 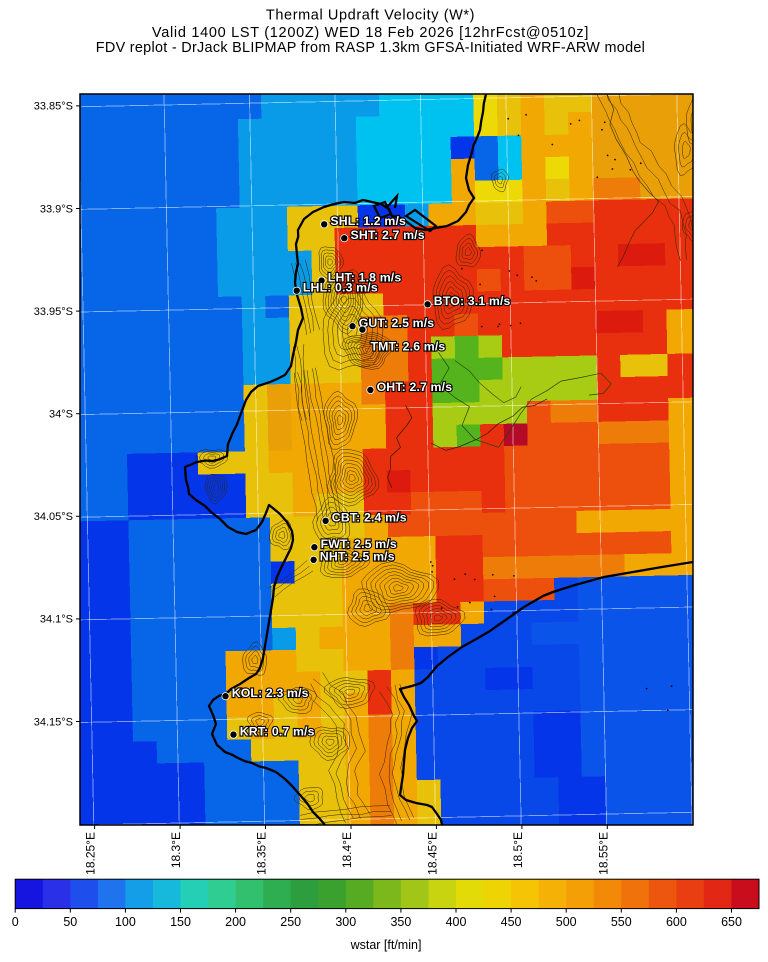 What do you see at coordinates (347, 850) in the screenshot?
I see `svg-text: 18.4°E` at bounding box center [347, 850].